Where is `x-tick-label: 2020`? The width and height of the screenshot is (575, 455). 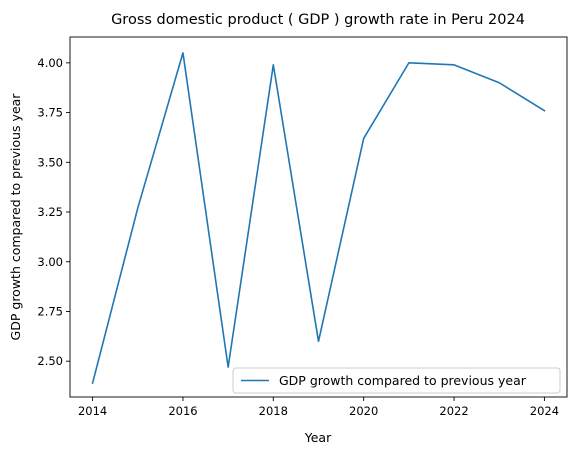
x-tick-label: 2020 is located at coordinates (363, 411).